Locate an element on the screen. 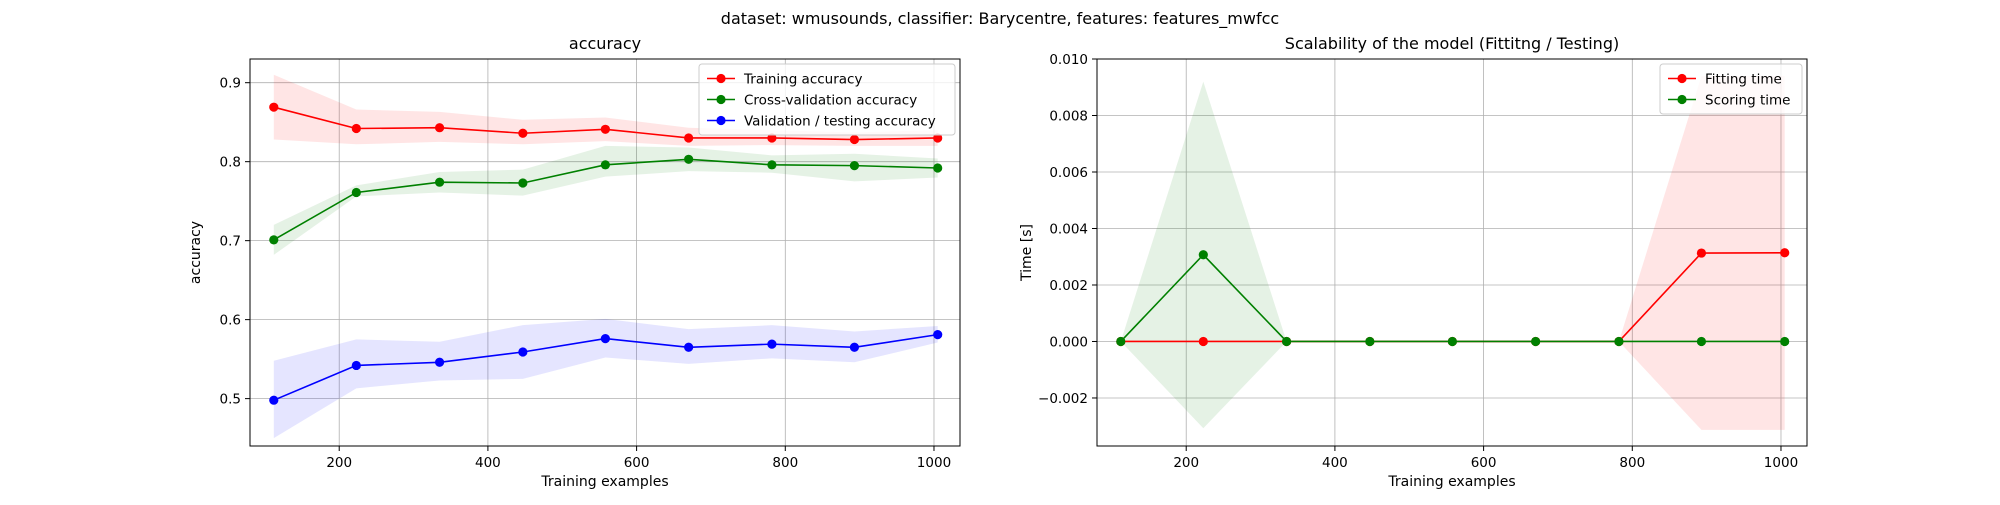  scalability-ytick-label: −0.002 is located at coordinates (1063, 399).